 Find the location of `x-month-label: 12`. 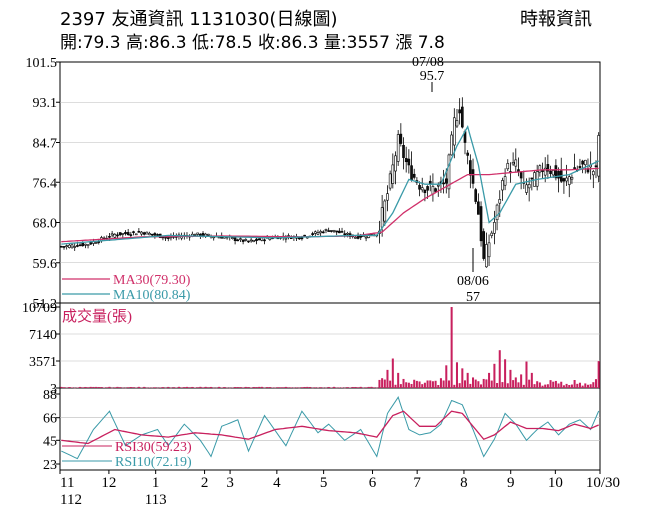

x-month-label: 12 is located at coordinates (108, 483).